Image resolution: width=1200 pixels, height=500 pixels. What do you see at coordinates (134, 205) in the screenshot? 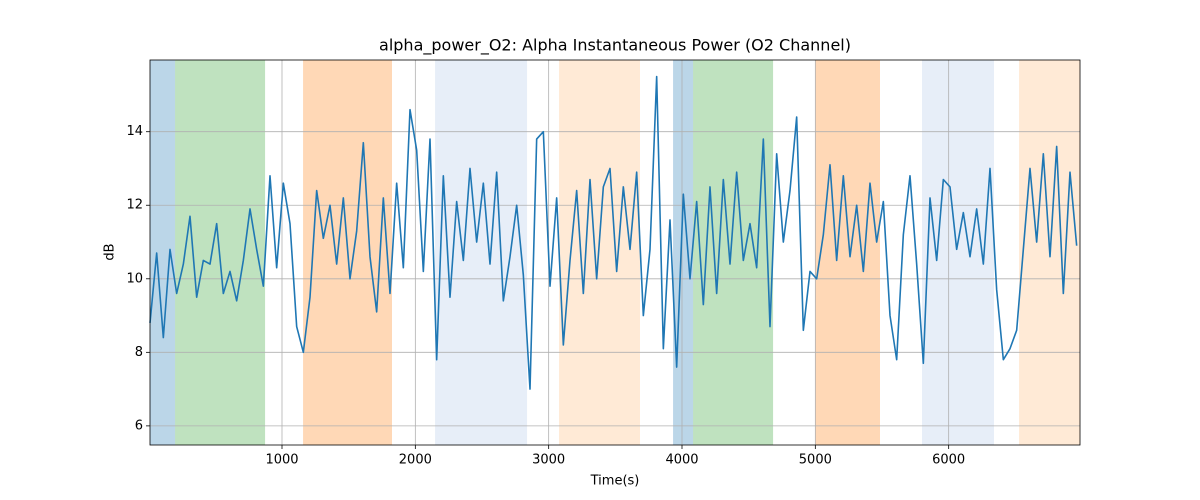
I see `y-tick-label: 12` at bounding box center [134, 205].